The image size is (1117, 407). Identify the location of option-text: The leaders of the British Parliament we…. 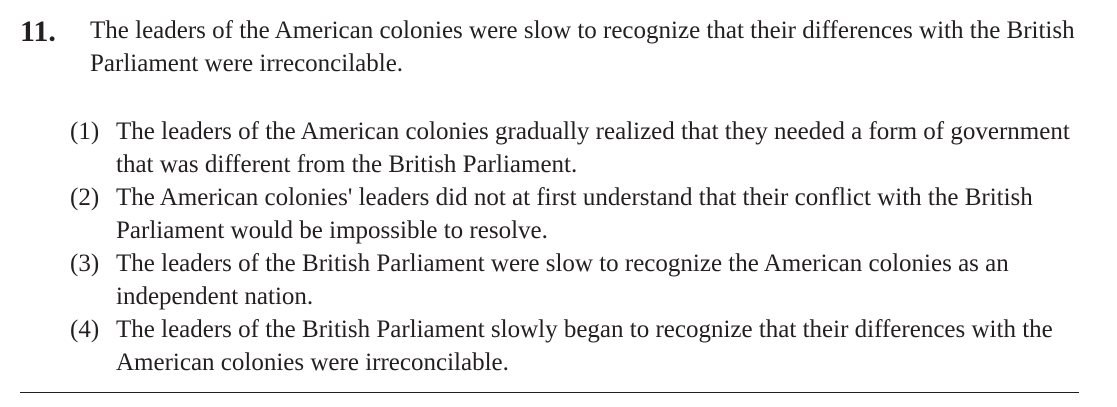
(562, 280).